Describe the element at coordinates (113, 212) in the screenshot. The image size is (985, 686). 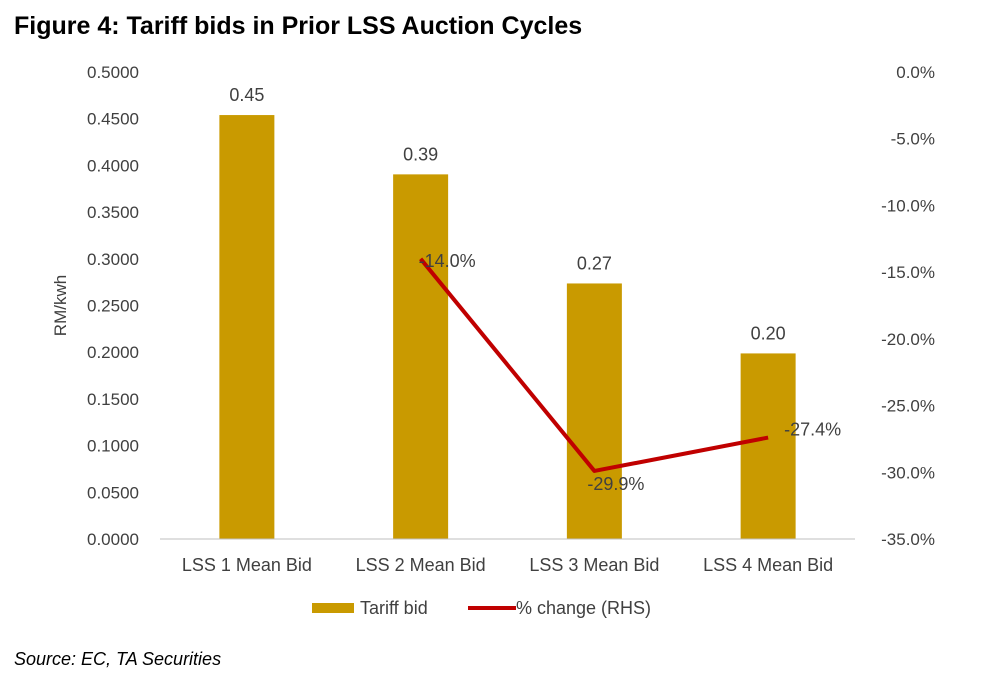
I see `y-tick-label: 0.3500` at that location.